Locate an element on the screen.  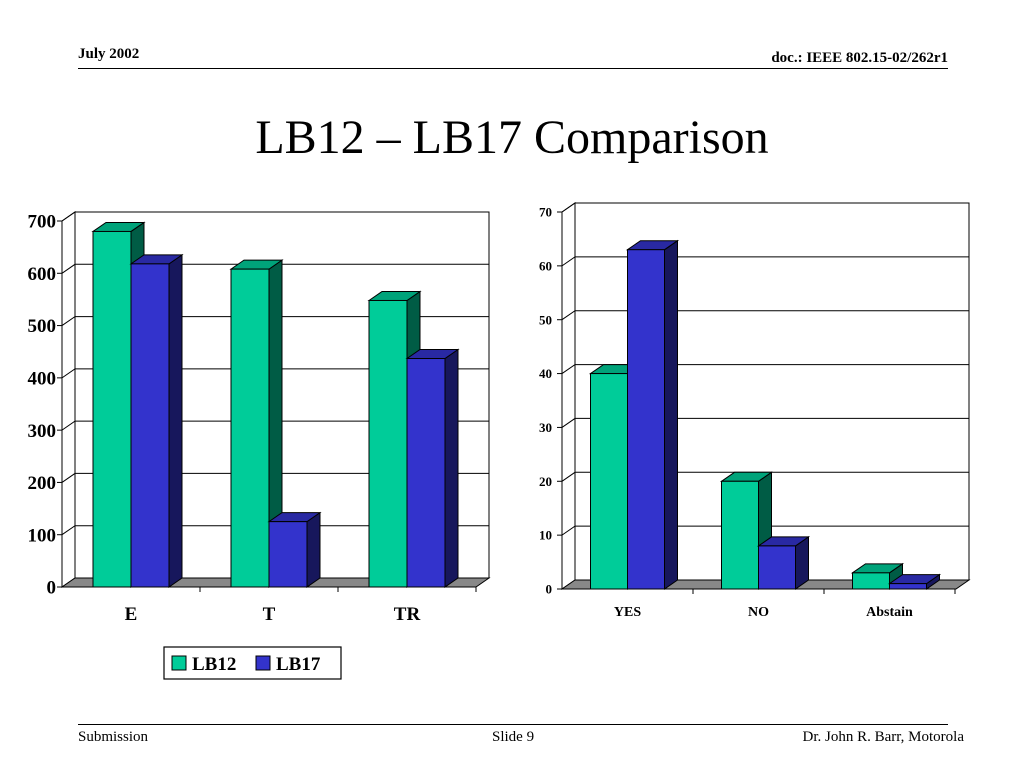
header-doc-id: doc.: IEEE 802.15-02/262r1 is located at coordinates (859, 58).